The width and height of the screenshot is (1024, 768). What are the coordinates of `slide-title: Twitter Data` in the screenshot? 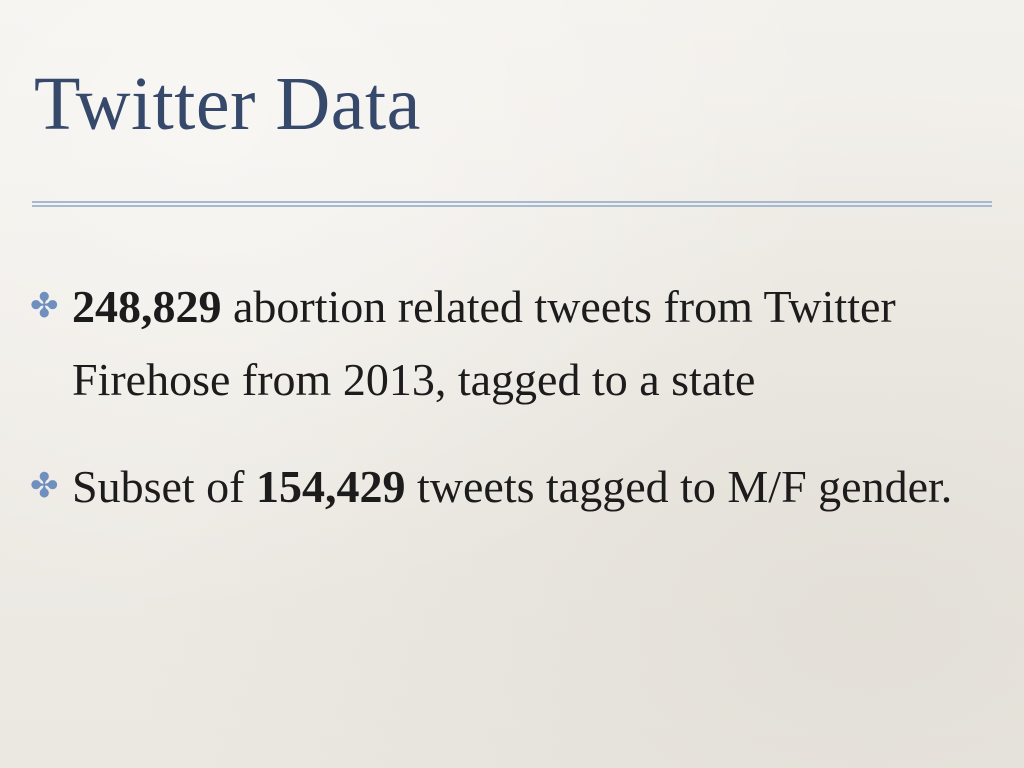 It's located at (227, 104).